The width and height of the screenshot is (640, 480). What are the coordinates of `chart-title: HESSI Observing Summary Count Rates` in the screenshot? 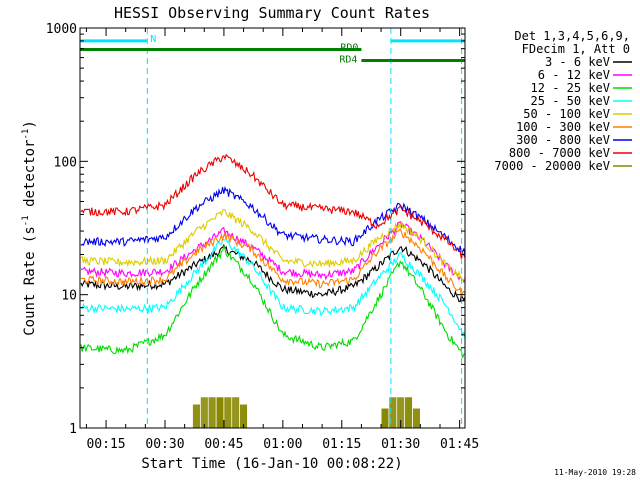 It's located at (272, 13).